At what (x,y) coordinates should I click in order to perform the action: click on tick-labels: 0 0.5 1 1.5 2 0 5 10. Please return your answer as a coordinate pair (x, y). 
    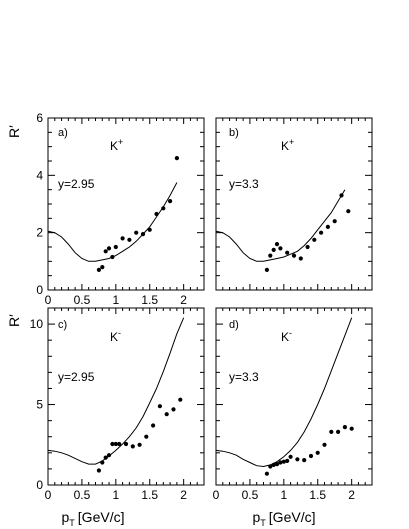
    Looking at the image, I should click on (109, 409).